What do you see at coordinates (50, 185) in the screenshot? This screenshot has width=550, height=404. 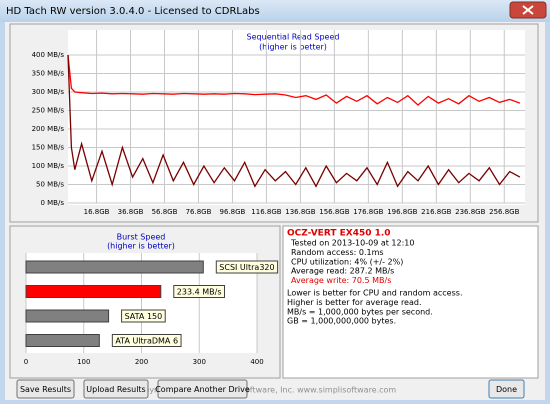 I see `y-tick-label: 50 MB/s` at bounding box center [50, 185].